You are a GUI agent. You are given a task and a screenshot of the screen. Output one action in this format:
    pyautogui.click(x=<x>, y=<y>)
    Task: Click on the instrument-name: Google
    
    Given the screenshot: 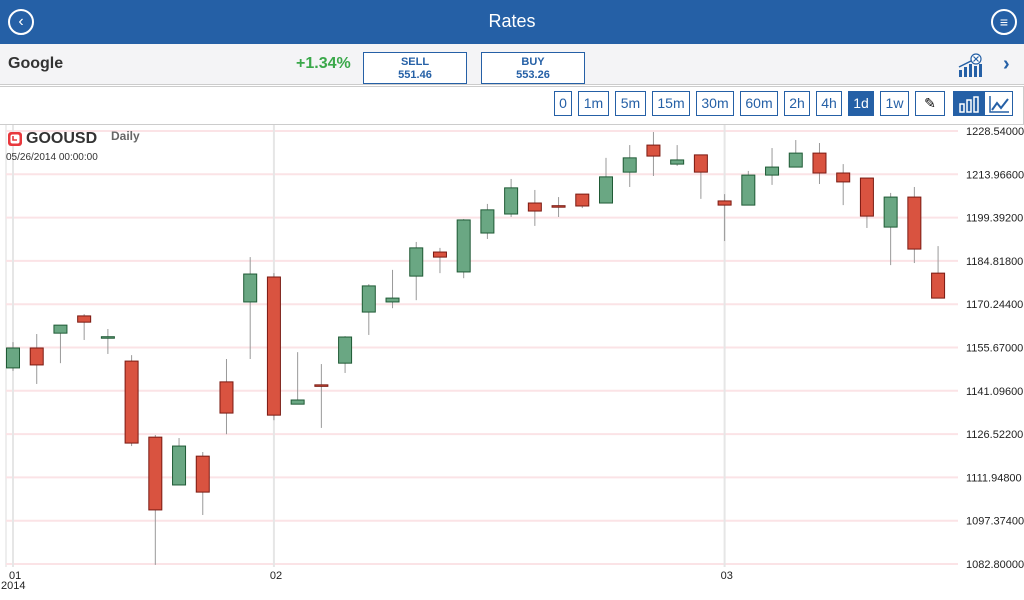 What is the action you would take?
    pyautogui.click(x=36, y=63)
    